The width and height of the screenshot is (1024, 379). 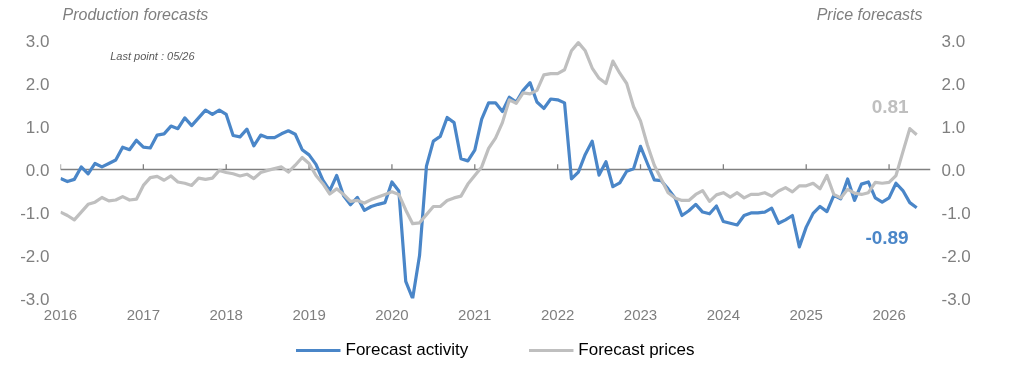 What do you see at coordinates (226, 314) in the screenshot?
I see `x-tick-label: 2018` at bounding box center [226, 314].